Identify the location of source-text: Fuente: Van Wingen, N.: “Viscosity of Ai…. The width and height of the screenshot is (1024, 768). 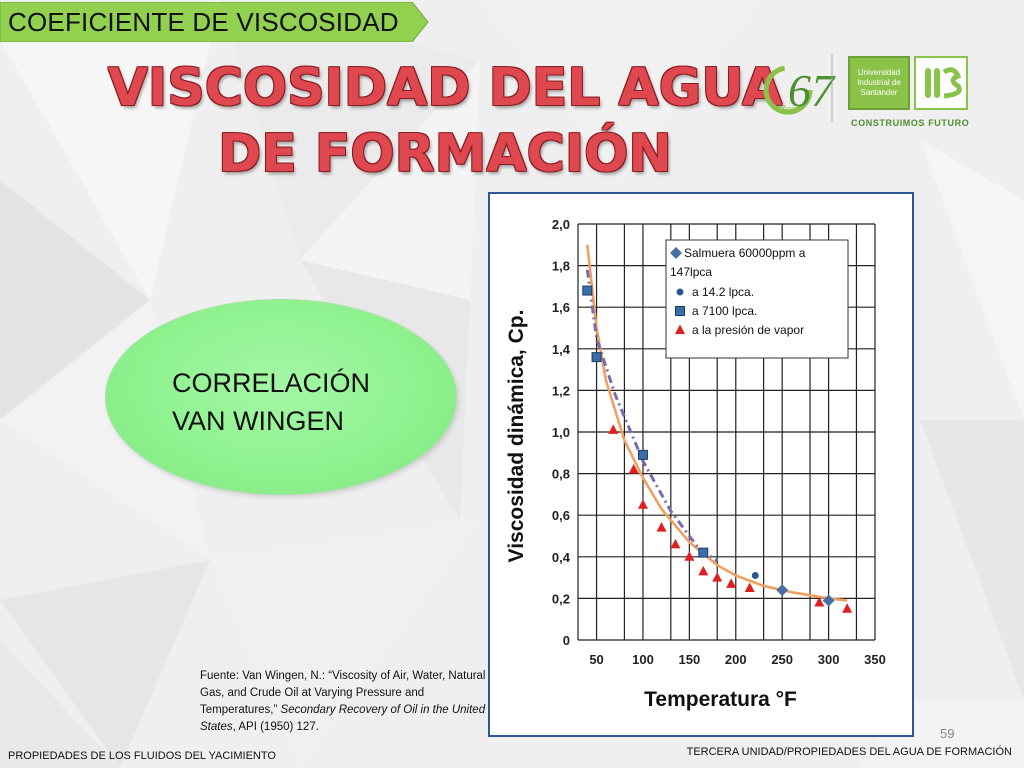
(343, 693).